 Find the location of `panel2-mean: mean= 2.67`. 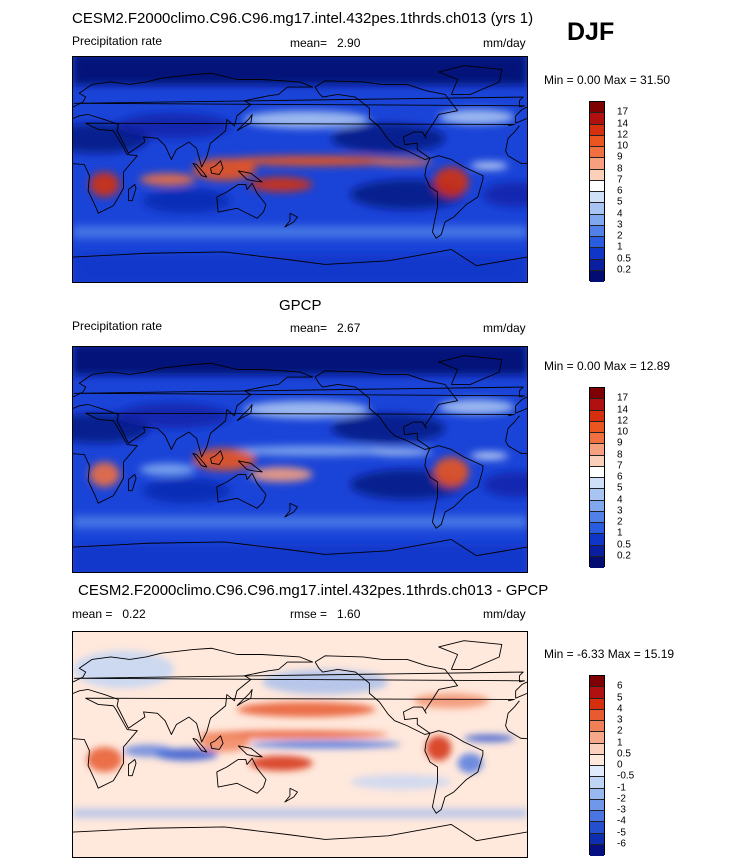

panel2-mean: mean= 2.67 is located at coordinates (325, 328).